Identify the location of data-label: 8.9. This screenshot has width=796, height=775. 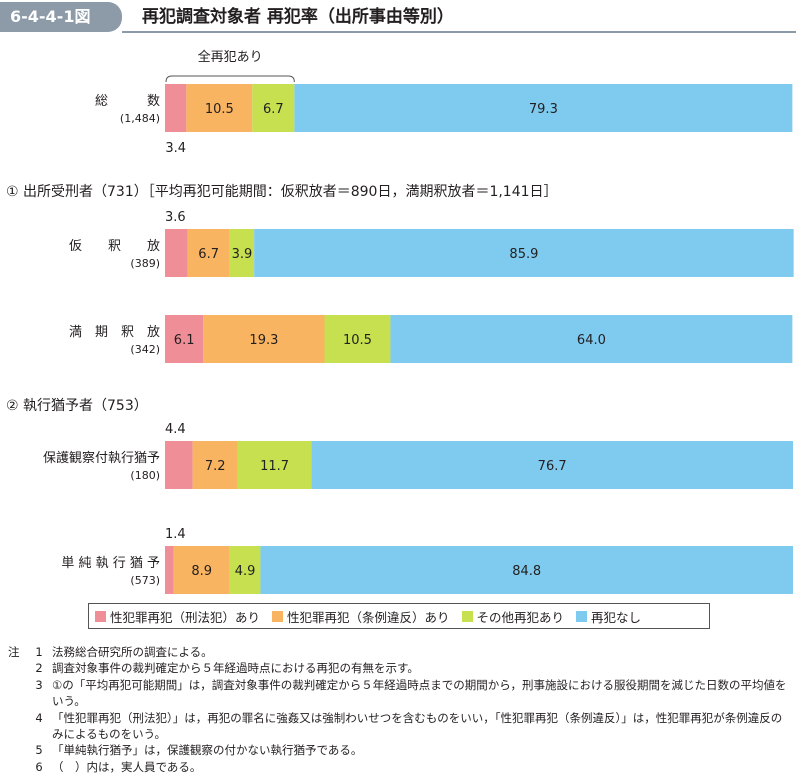
(201, 571).